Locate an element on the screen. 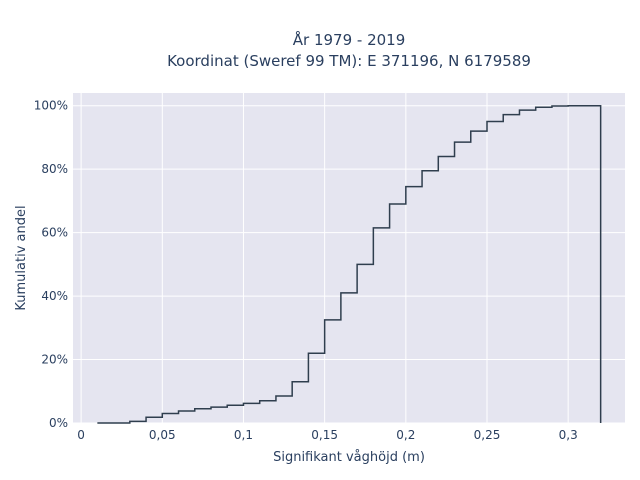  y-tick-label-2: 40% is located at coordinates (54, 296).